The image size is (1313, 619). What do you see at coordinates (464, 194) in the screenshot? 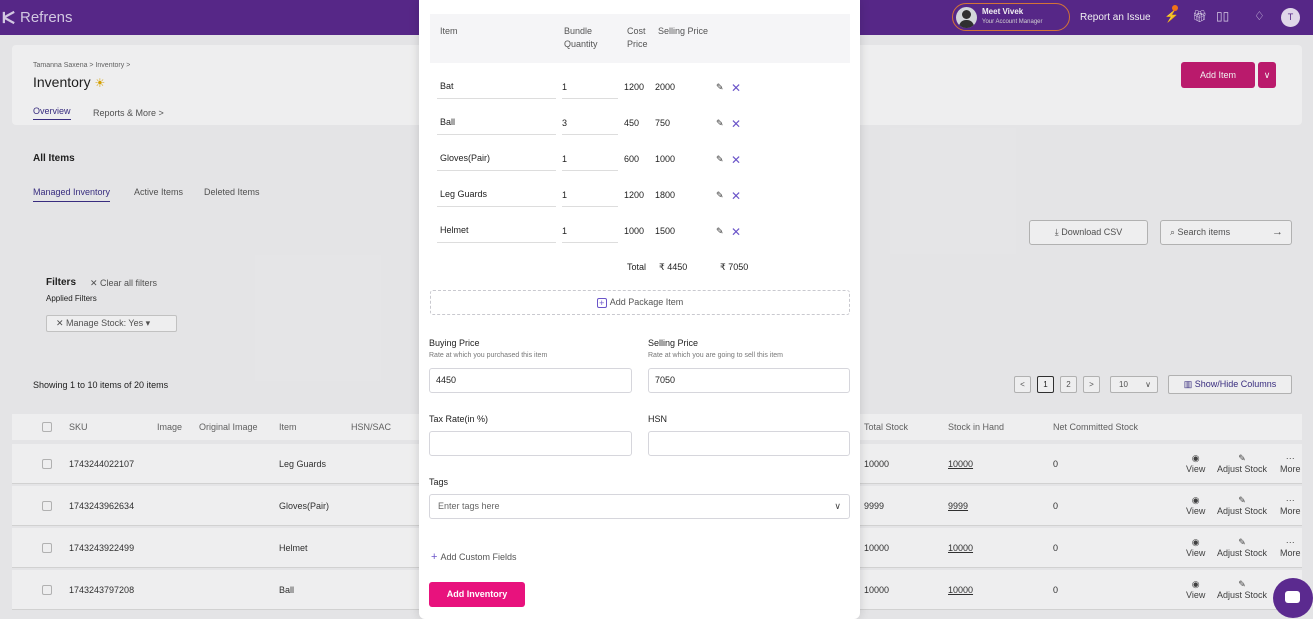
I see `package-item-field: Leg Guards` at bounding box center [464, 194].